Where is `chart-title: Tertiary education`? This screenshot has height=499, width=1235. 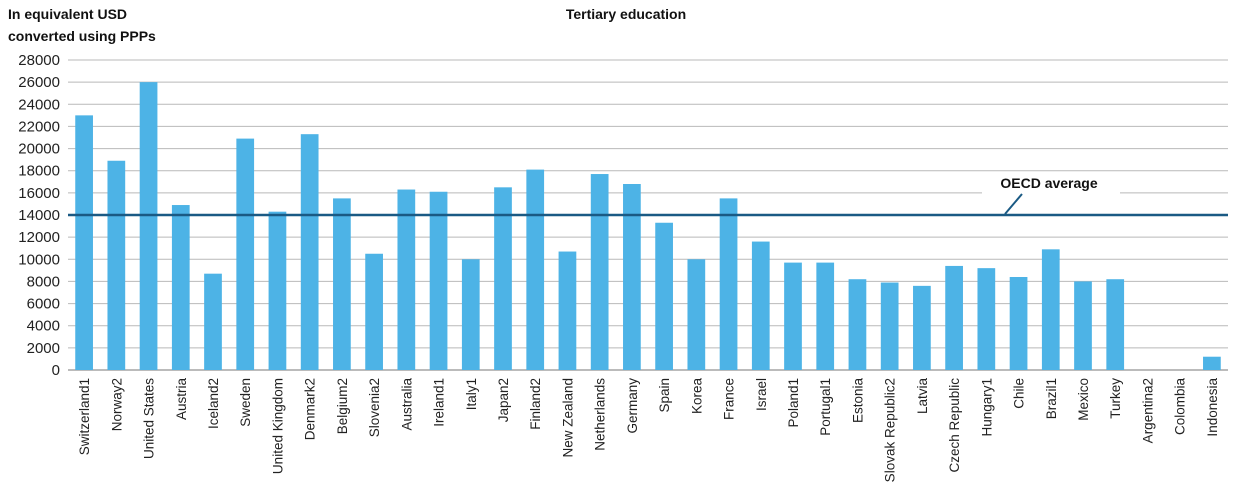
chart-title: Tertiary education is located at coordinates (626, 14).